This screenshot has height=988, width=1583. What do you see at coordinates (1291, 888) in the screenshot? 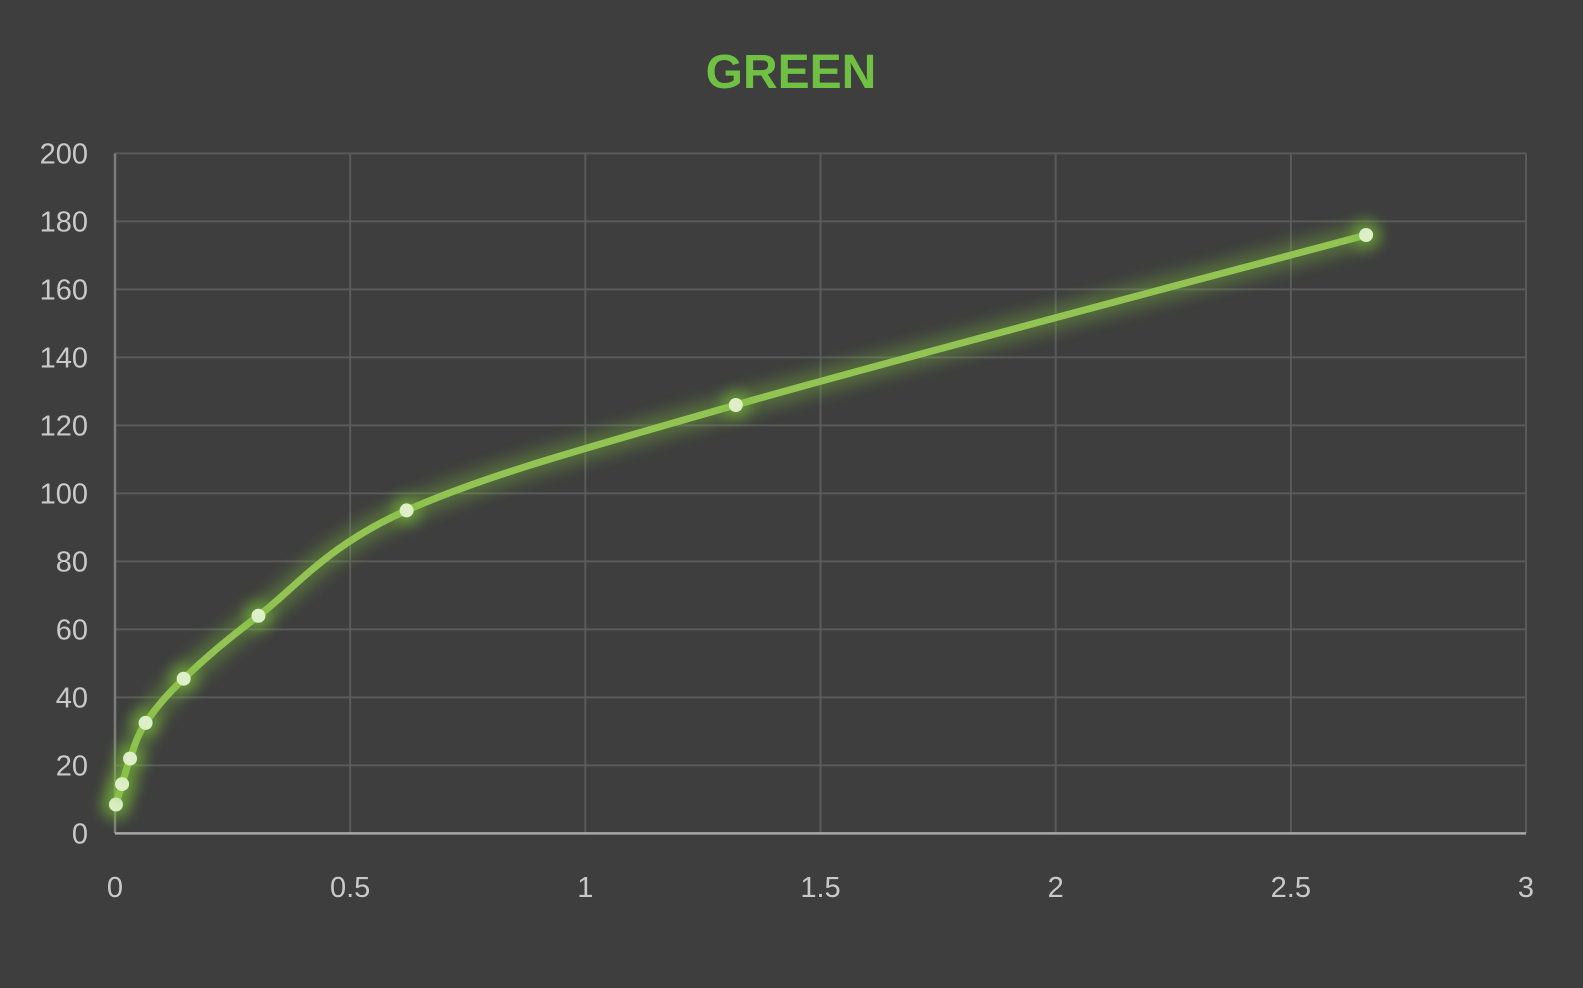
I see `x-tick-label: 2.5` at bounding box center [1291, 888].